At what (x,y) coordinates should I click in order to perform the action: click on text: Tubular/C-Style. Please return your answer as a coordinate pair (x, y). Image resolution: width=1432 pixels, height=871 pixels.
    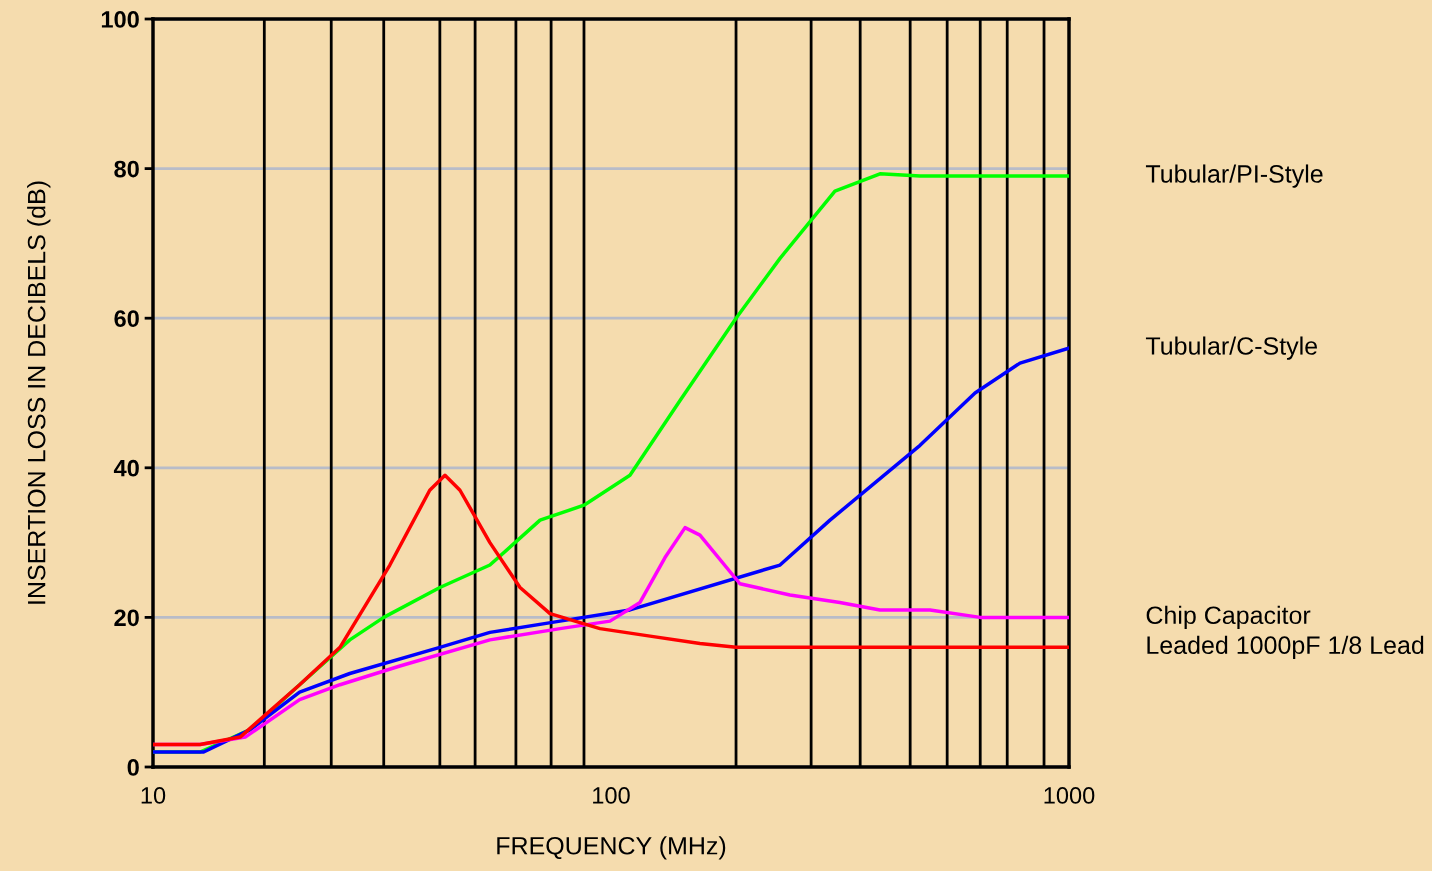
    Looking at the image, I should click on (1231, 348).